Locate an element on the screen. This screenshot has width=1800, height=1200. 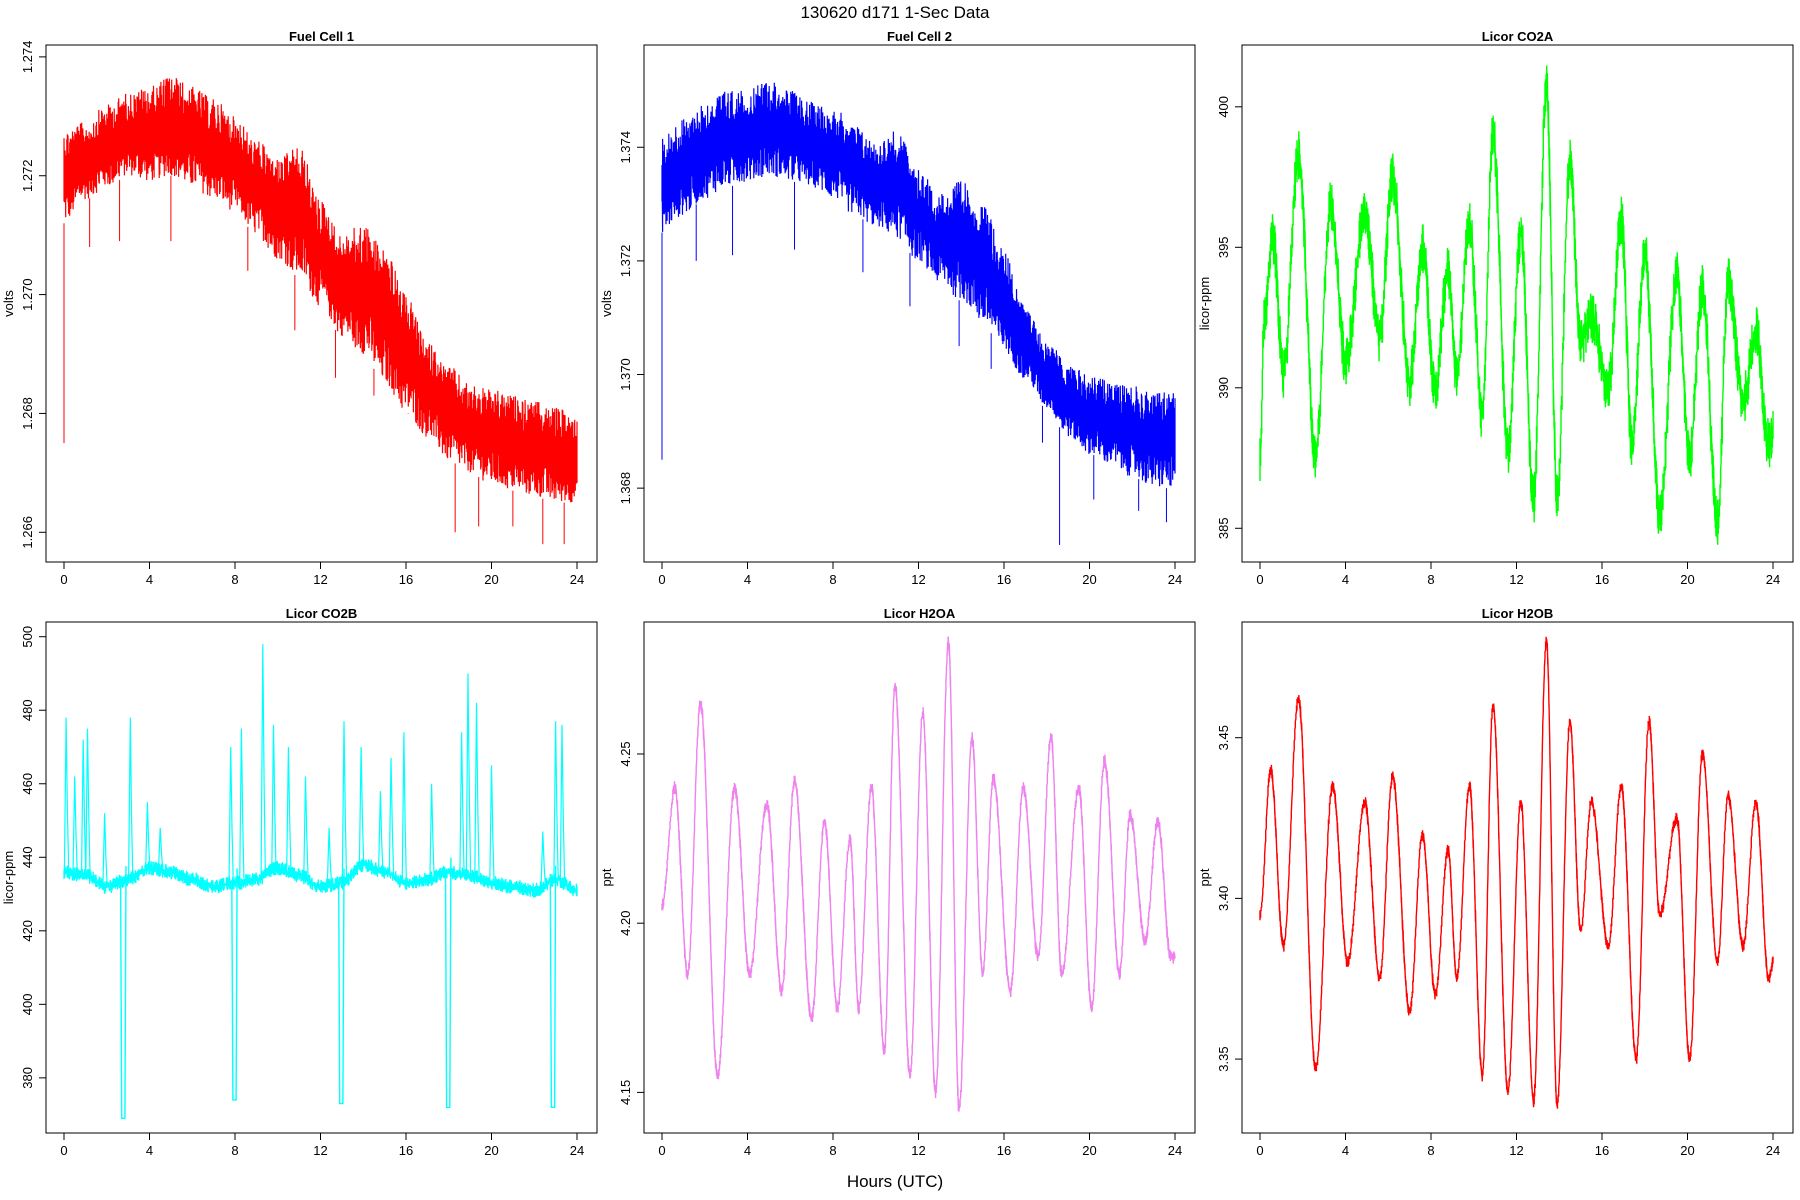
y-tick-label: 1.368 is located at coordinates (625, 488).